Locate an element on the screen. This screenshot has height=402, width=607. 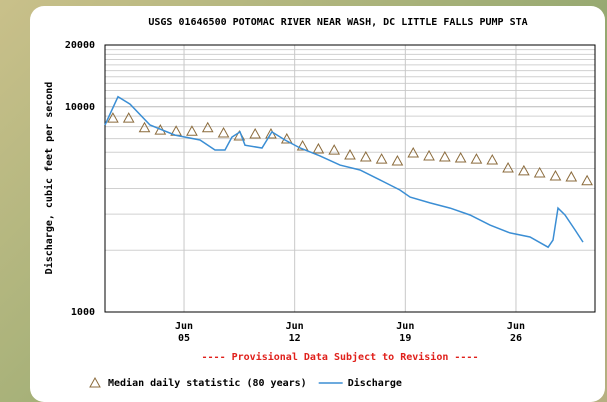
legend-label: Discharge is located at coordinates (375, 383).